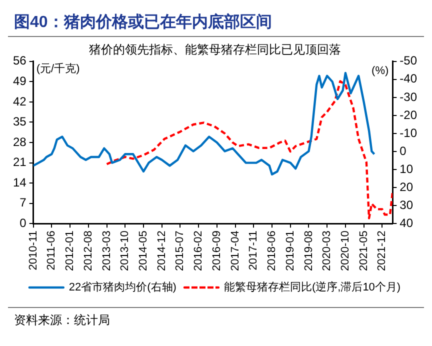  Describe the element at coordinates (19, 101) in the screenshot. I see `y-tick-label: 42` at that location.